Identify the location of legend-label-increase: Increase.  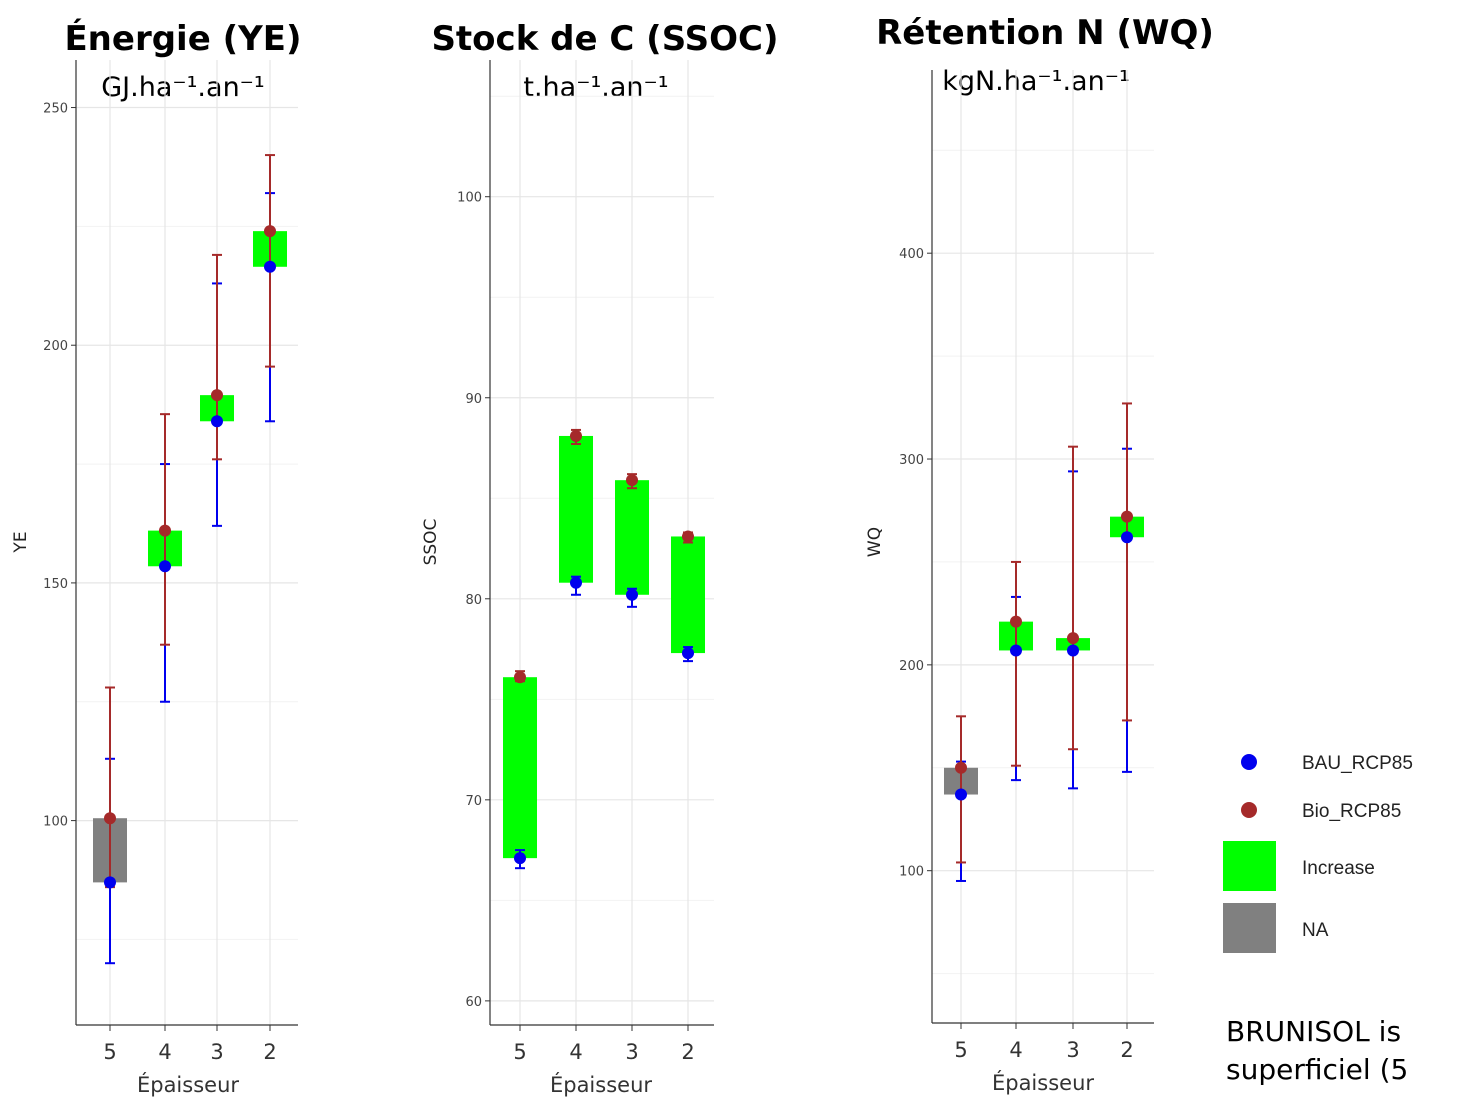
(1338, 868).